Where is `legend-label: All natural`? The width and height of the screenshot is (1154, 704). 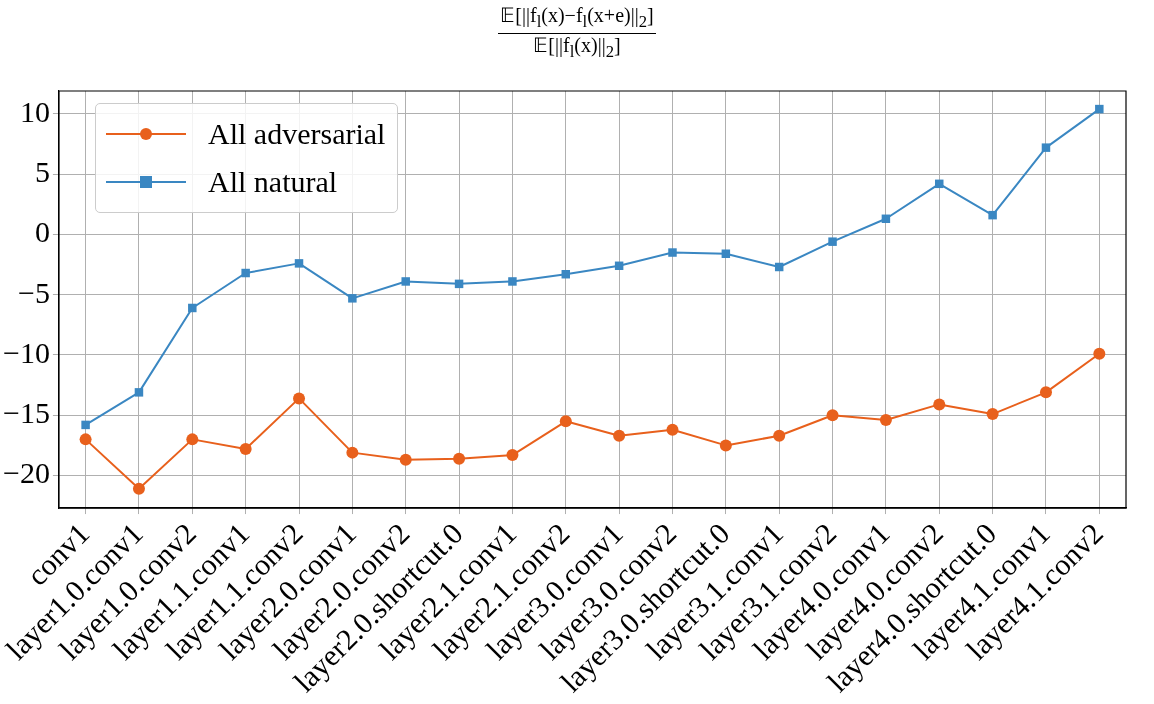
legend-label: All natural is located at coordinates (273, 182).